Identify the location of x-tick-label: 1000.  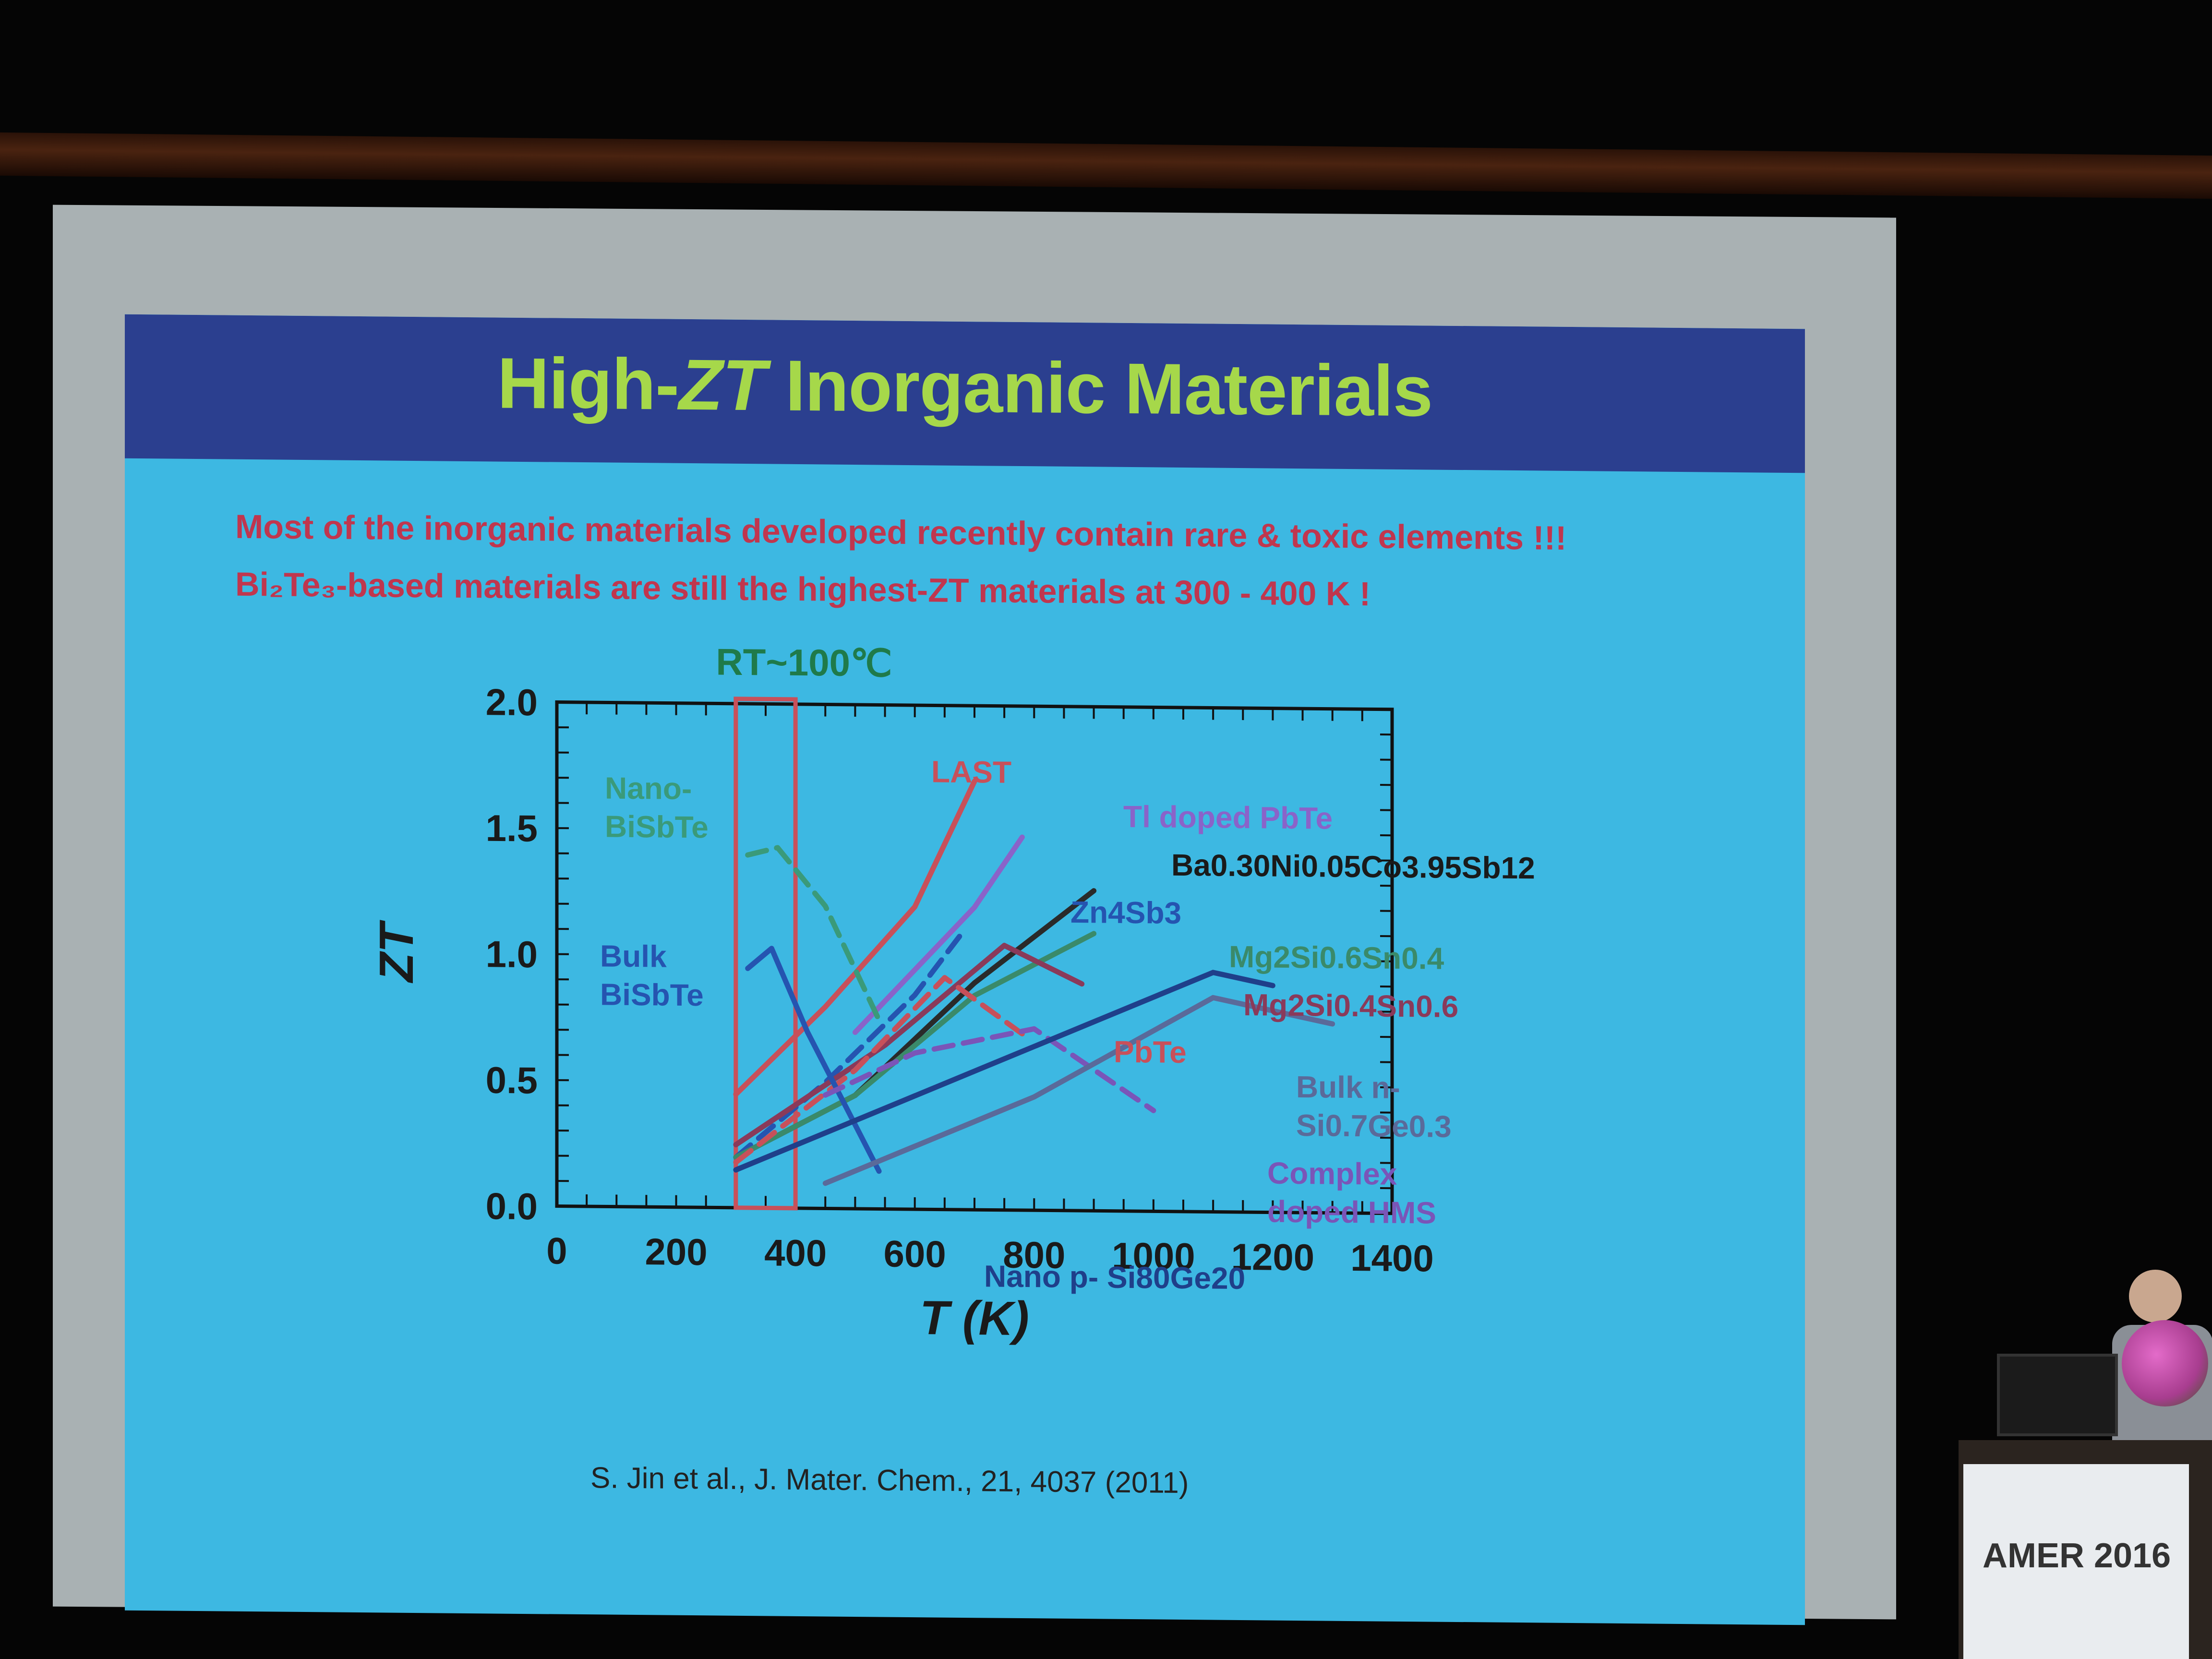
(1153, 1256).